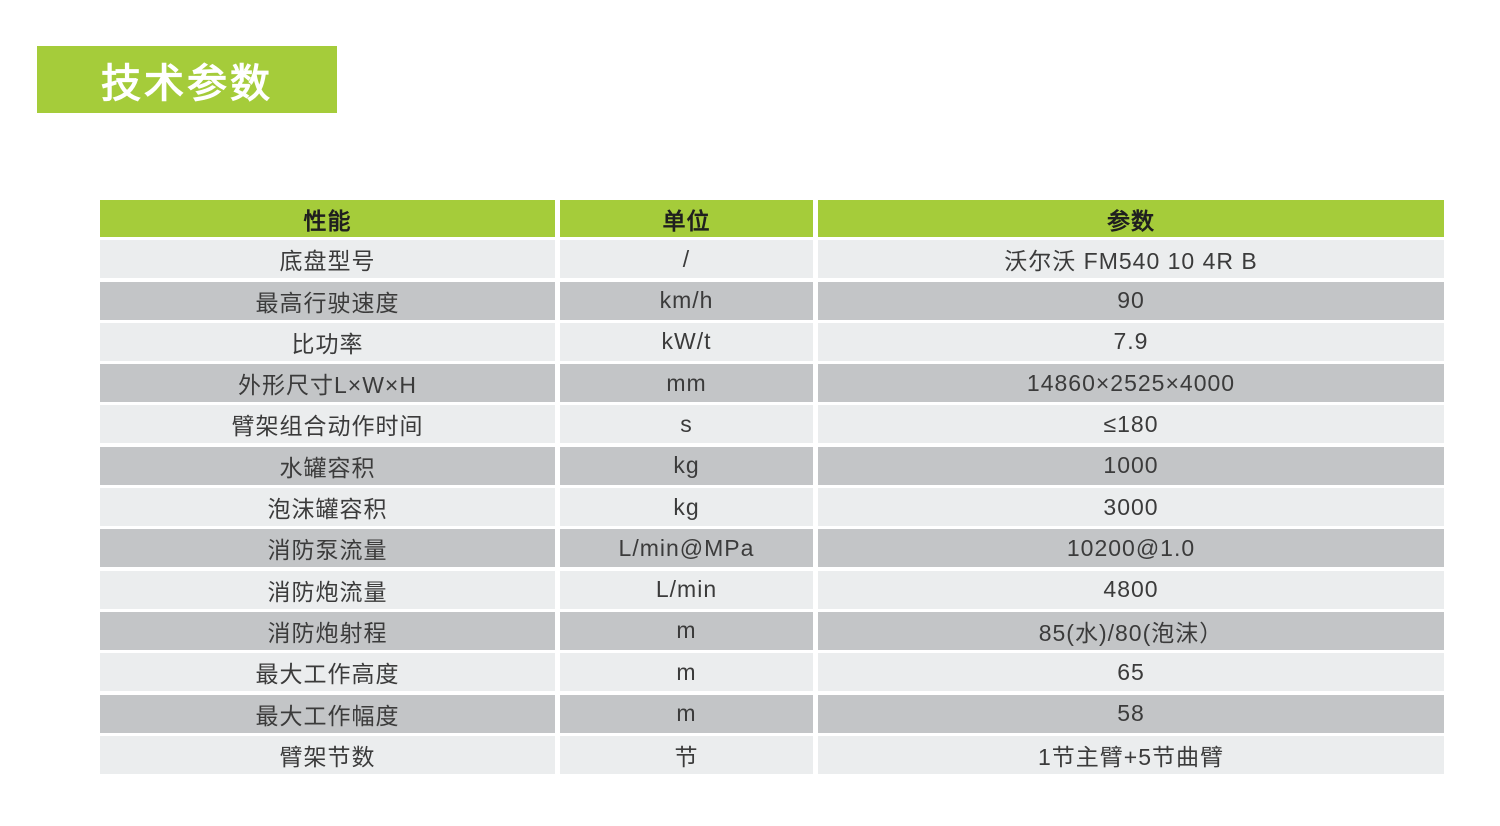 The height and width of the screenshot is (826, 1500). I want to click on table-row: 最高行驶速度 km/h 90, so click(772, 300).